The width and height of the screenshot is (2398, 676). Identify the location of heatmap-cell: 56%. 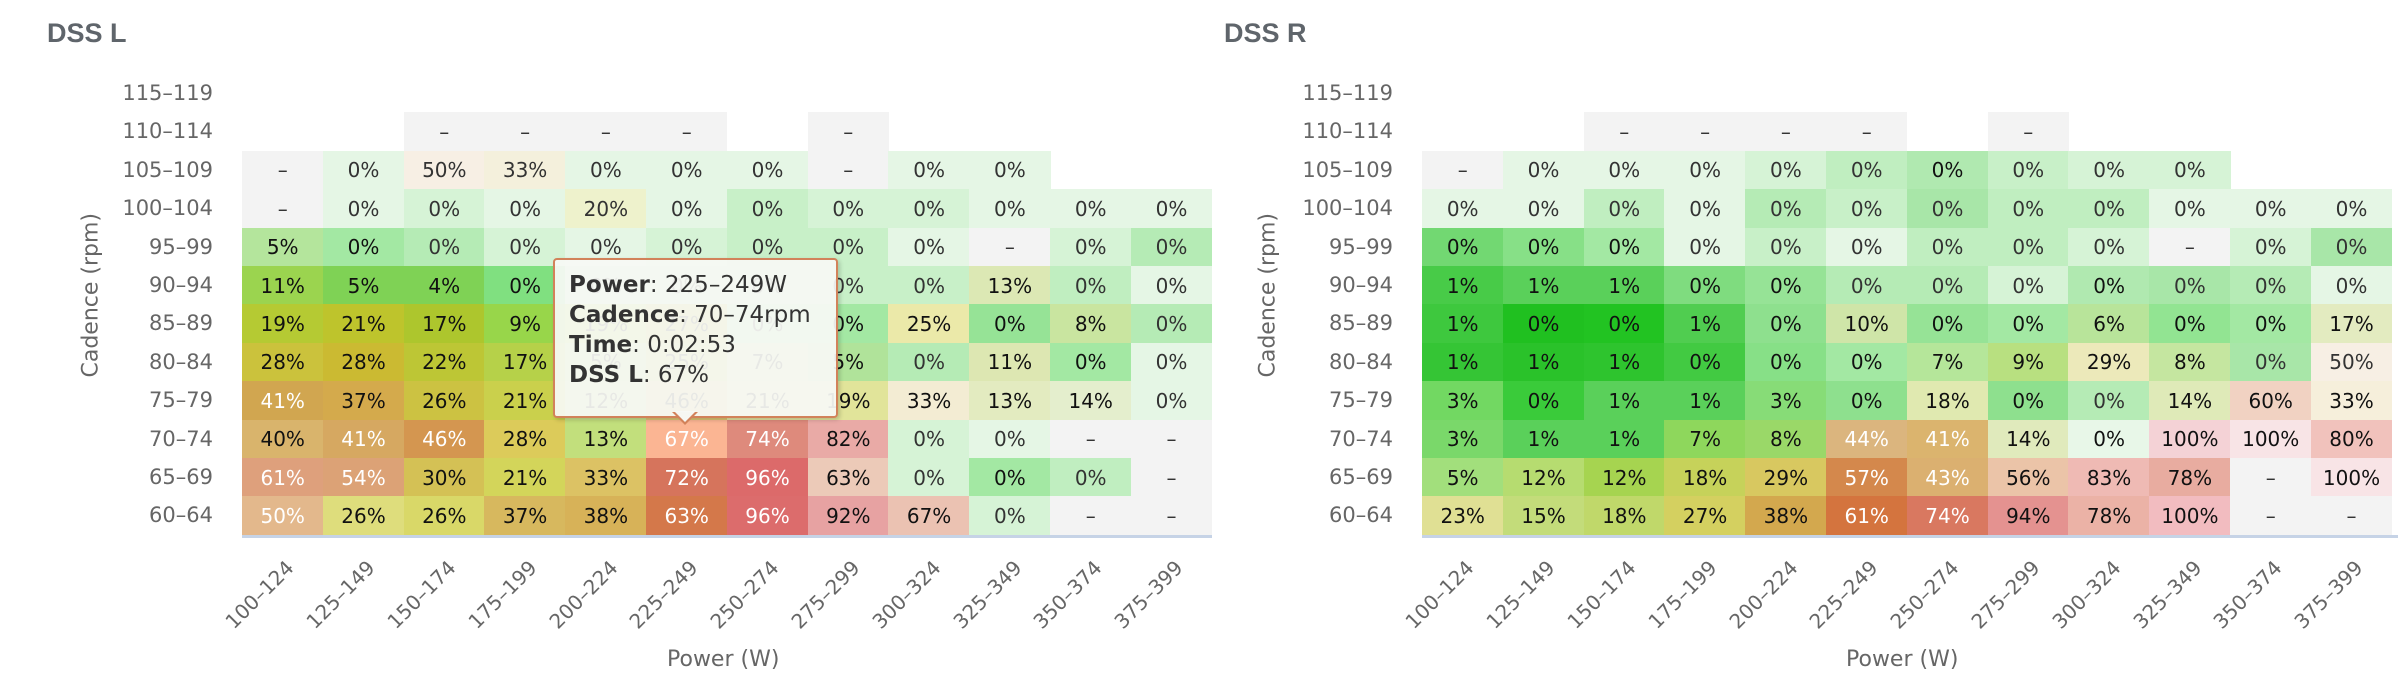
(2028, 477).